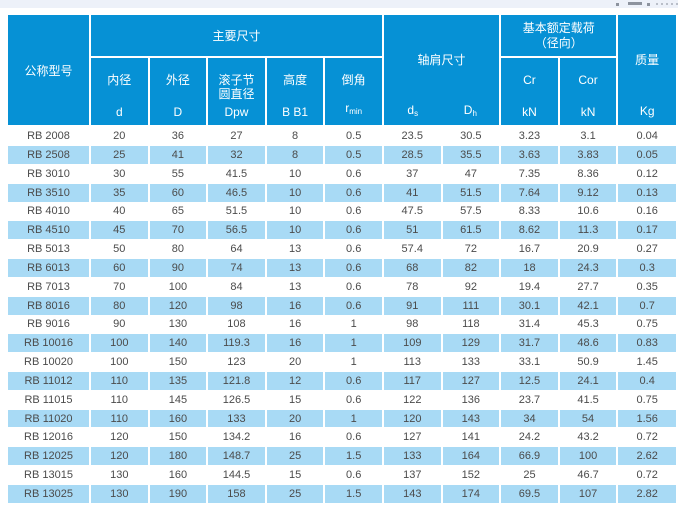  Describe the element at coordinates (120, 249) in the screenshot. I see `value-cell: 50` at that location.